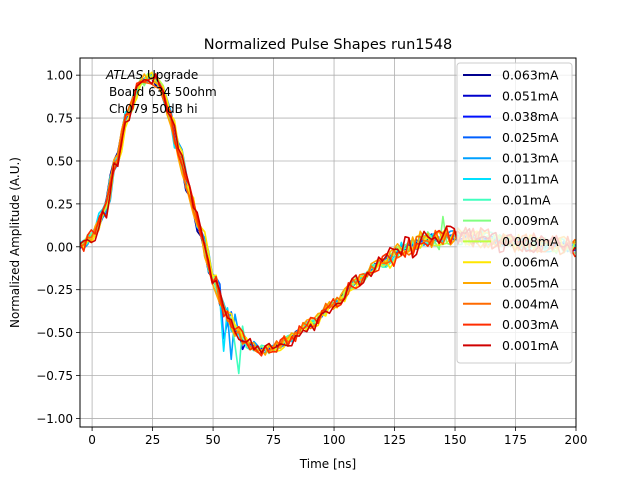 The height and width of the screenshot is (480, 640). Describe the element at coordinates (530, 220) in the screenshot. I see `legend-label: 0.009mA` at that location.